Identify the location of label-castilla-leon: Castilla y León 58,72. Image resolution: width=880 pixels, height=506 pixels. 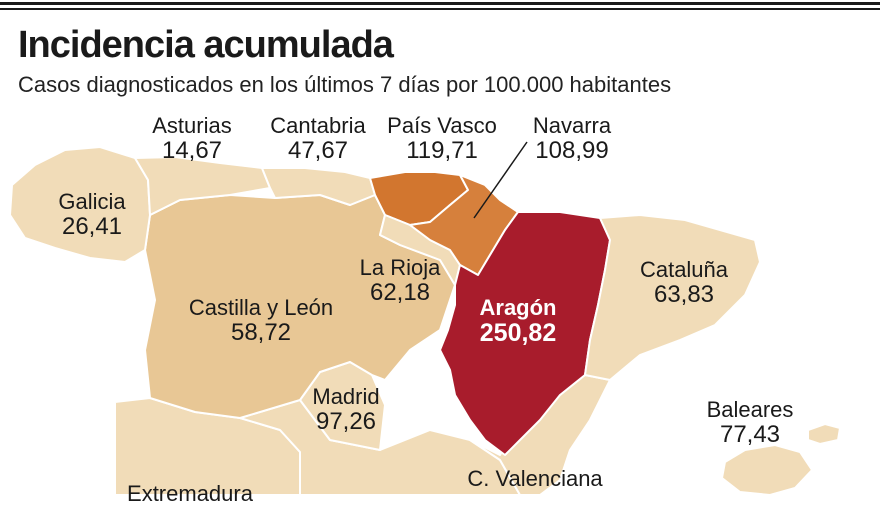
(261, 321).